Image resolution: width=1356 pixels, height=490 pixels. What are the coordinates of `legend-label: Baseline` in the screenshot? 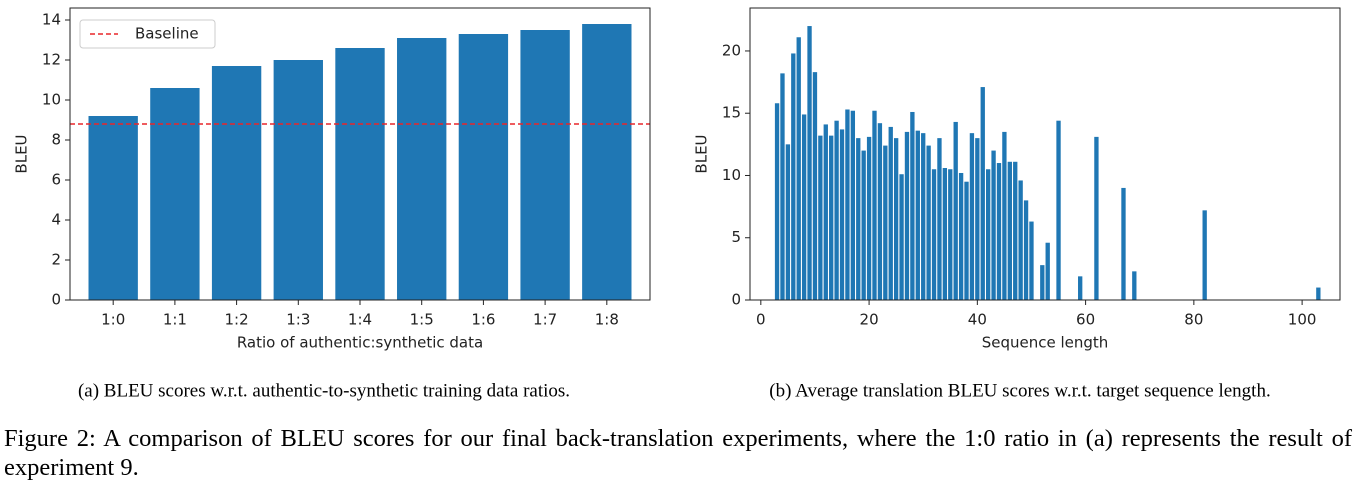 It's located at (167, 34).